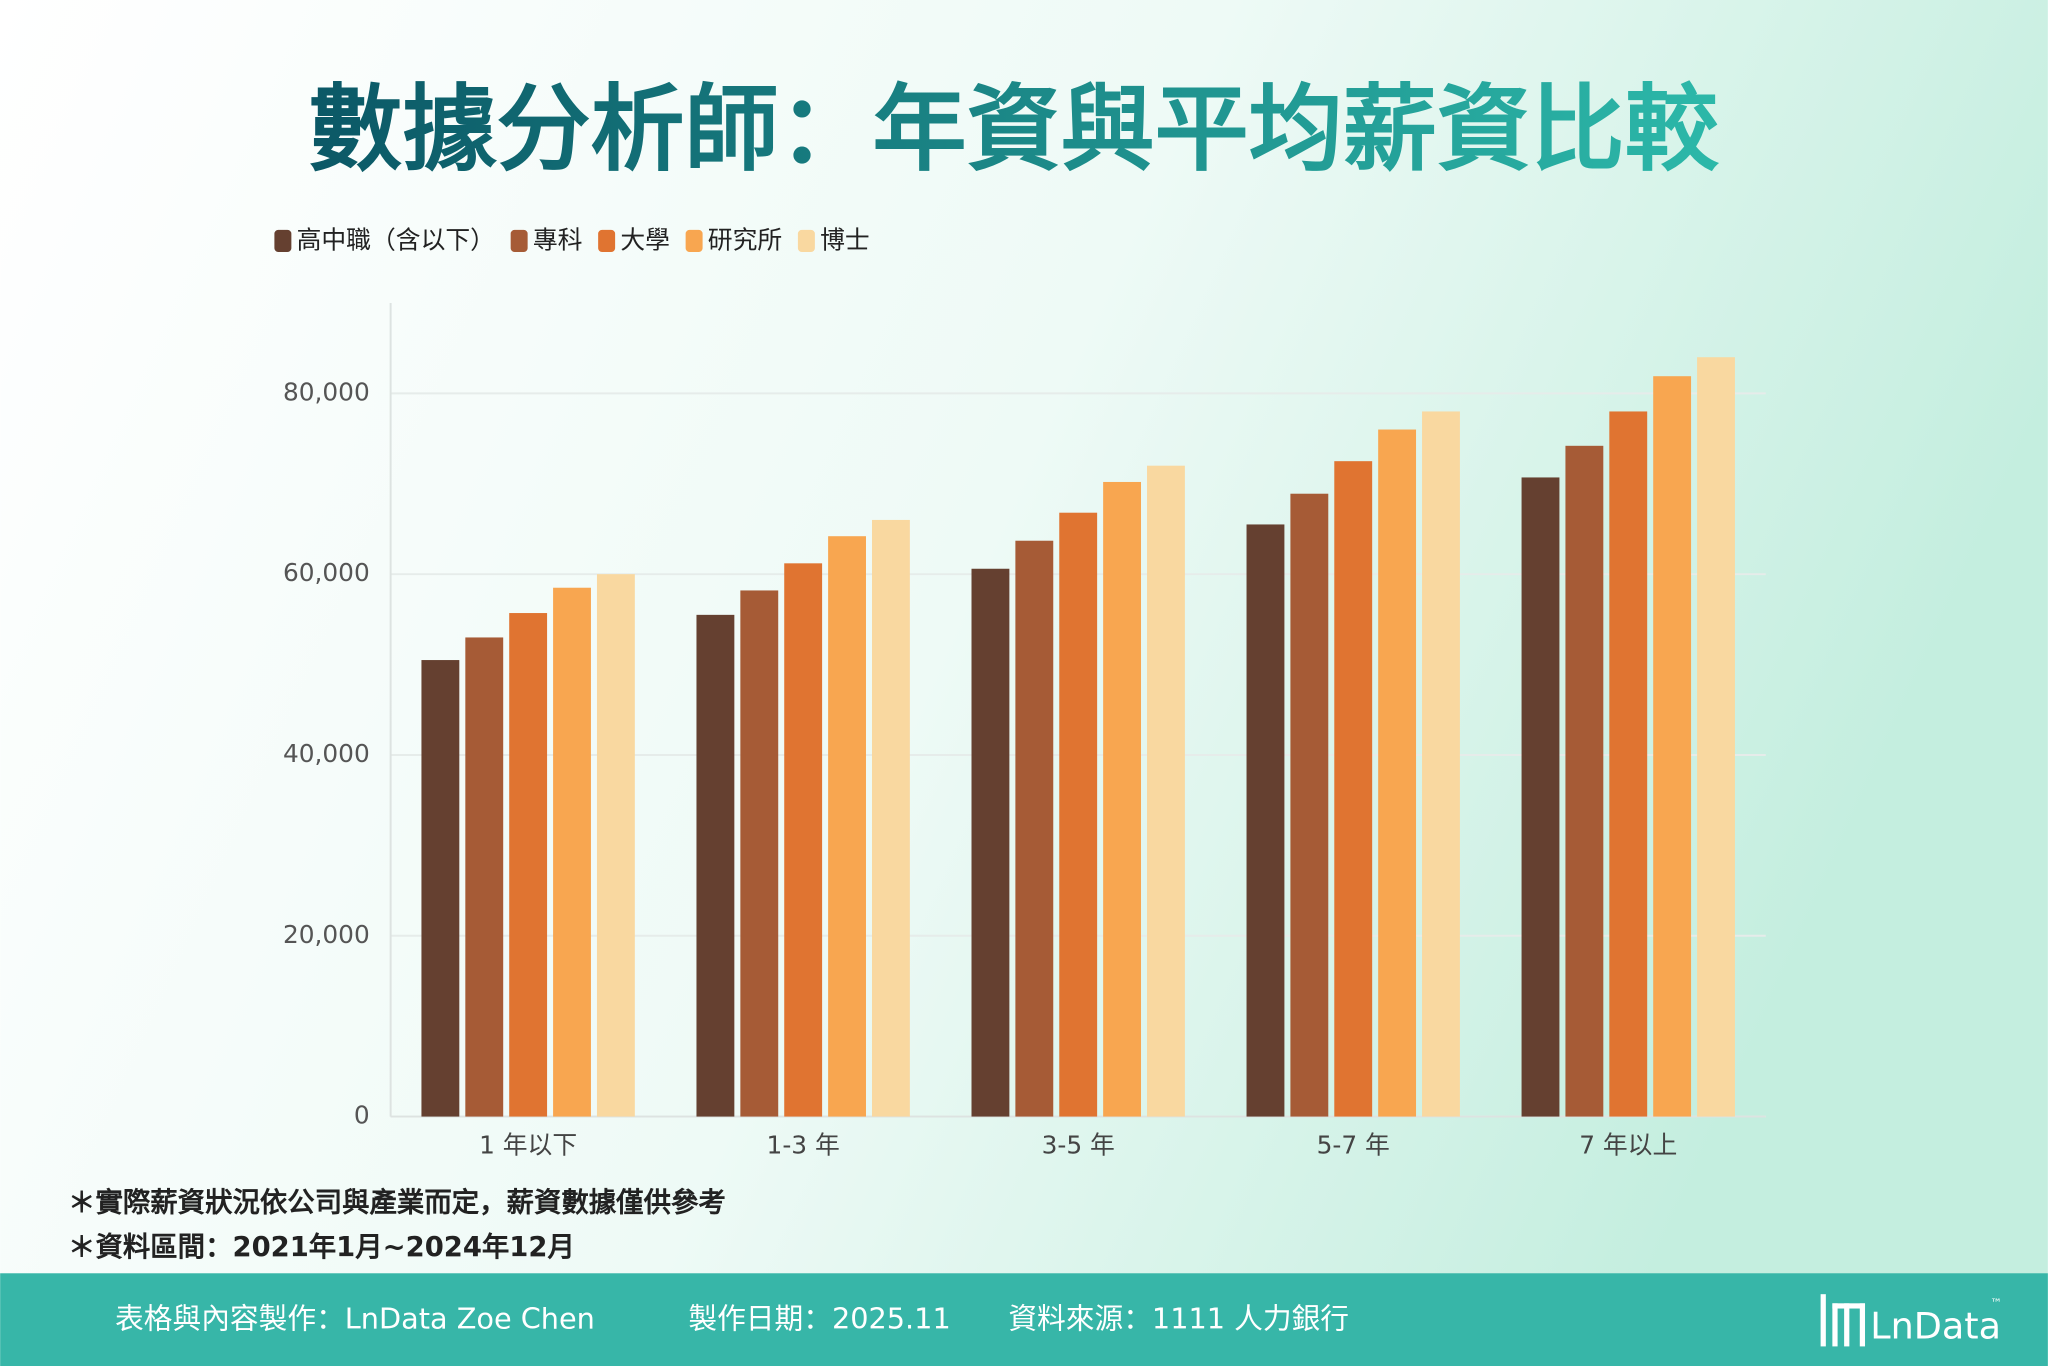 Image resolution: width=2048 pixels, height=1366 pixels. Describe the element at coordinates (321, 1247) in the screenshot. I see `note: ＊資料區間：2021年1月~2024年12月` at that location.